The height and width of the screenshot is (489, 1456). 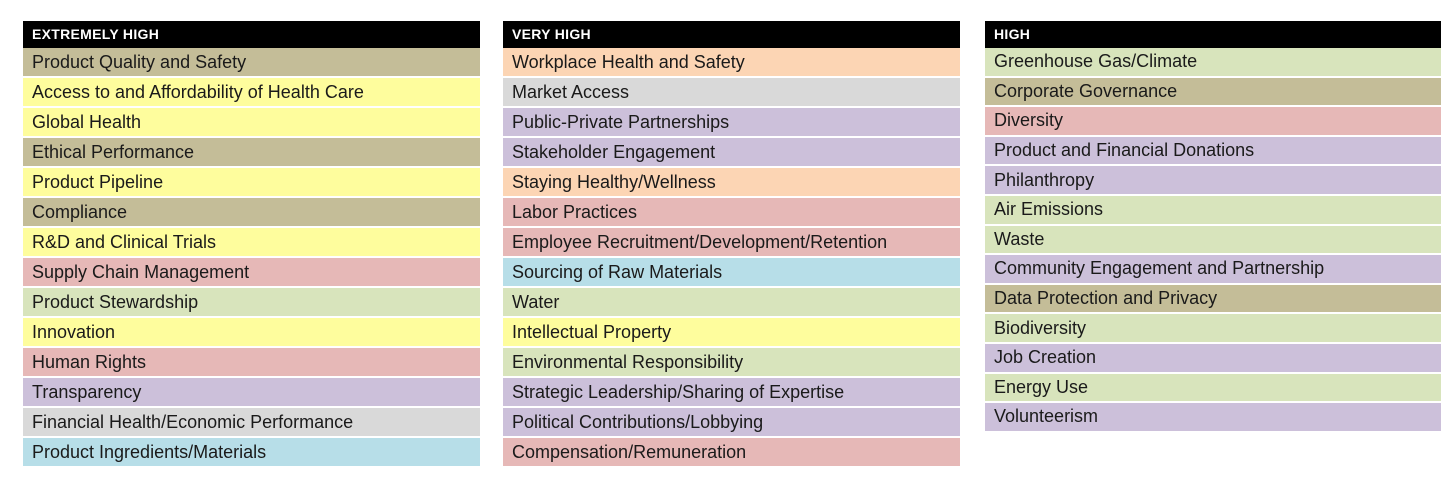 What do you see at coordinates (251, 153) in the screenshot?
I see `list-item: Ethical Performance` at bounding box center [251, 153].